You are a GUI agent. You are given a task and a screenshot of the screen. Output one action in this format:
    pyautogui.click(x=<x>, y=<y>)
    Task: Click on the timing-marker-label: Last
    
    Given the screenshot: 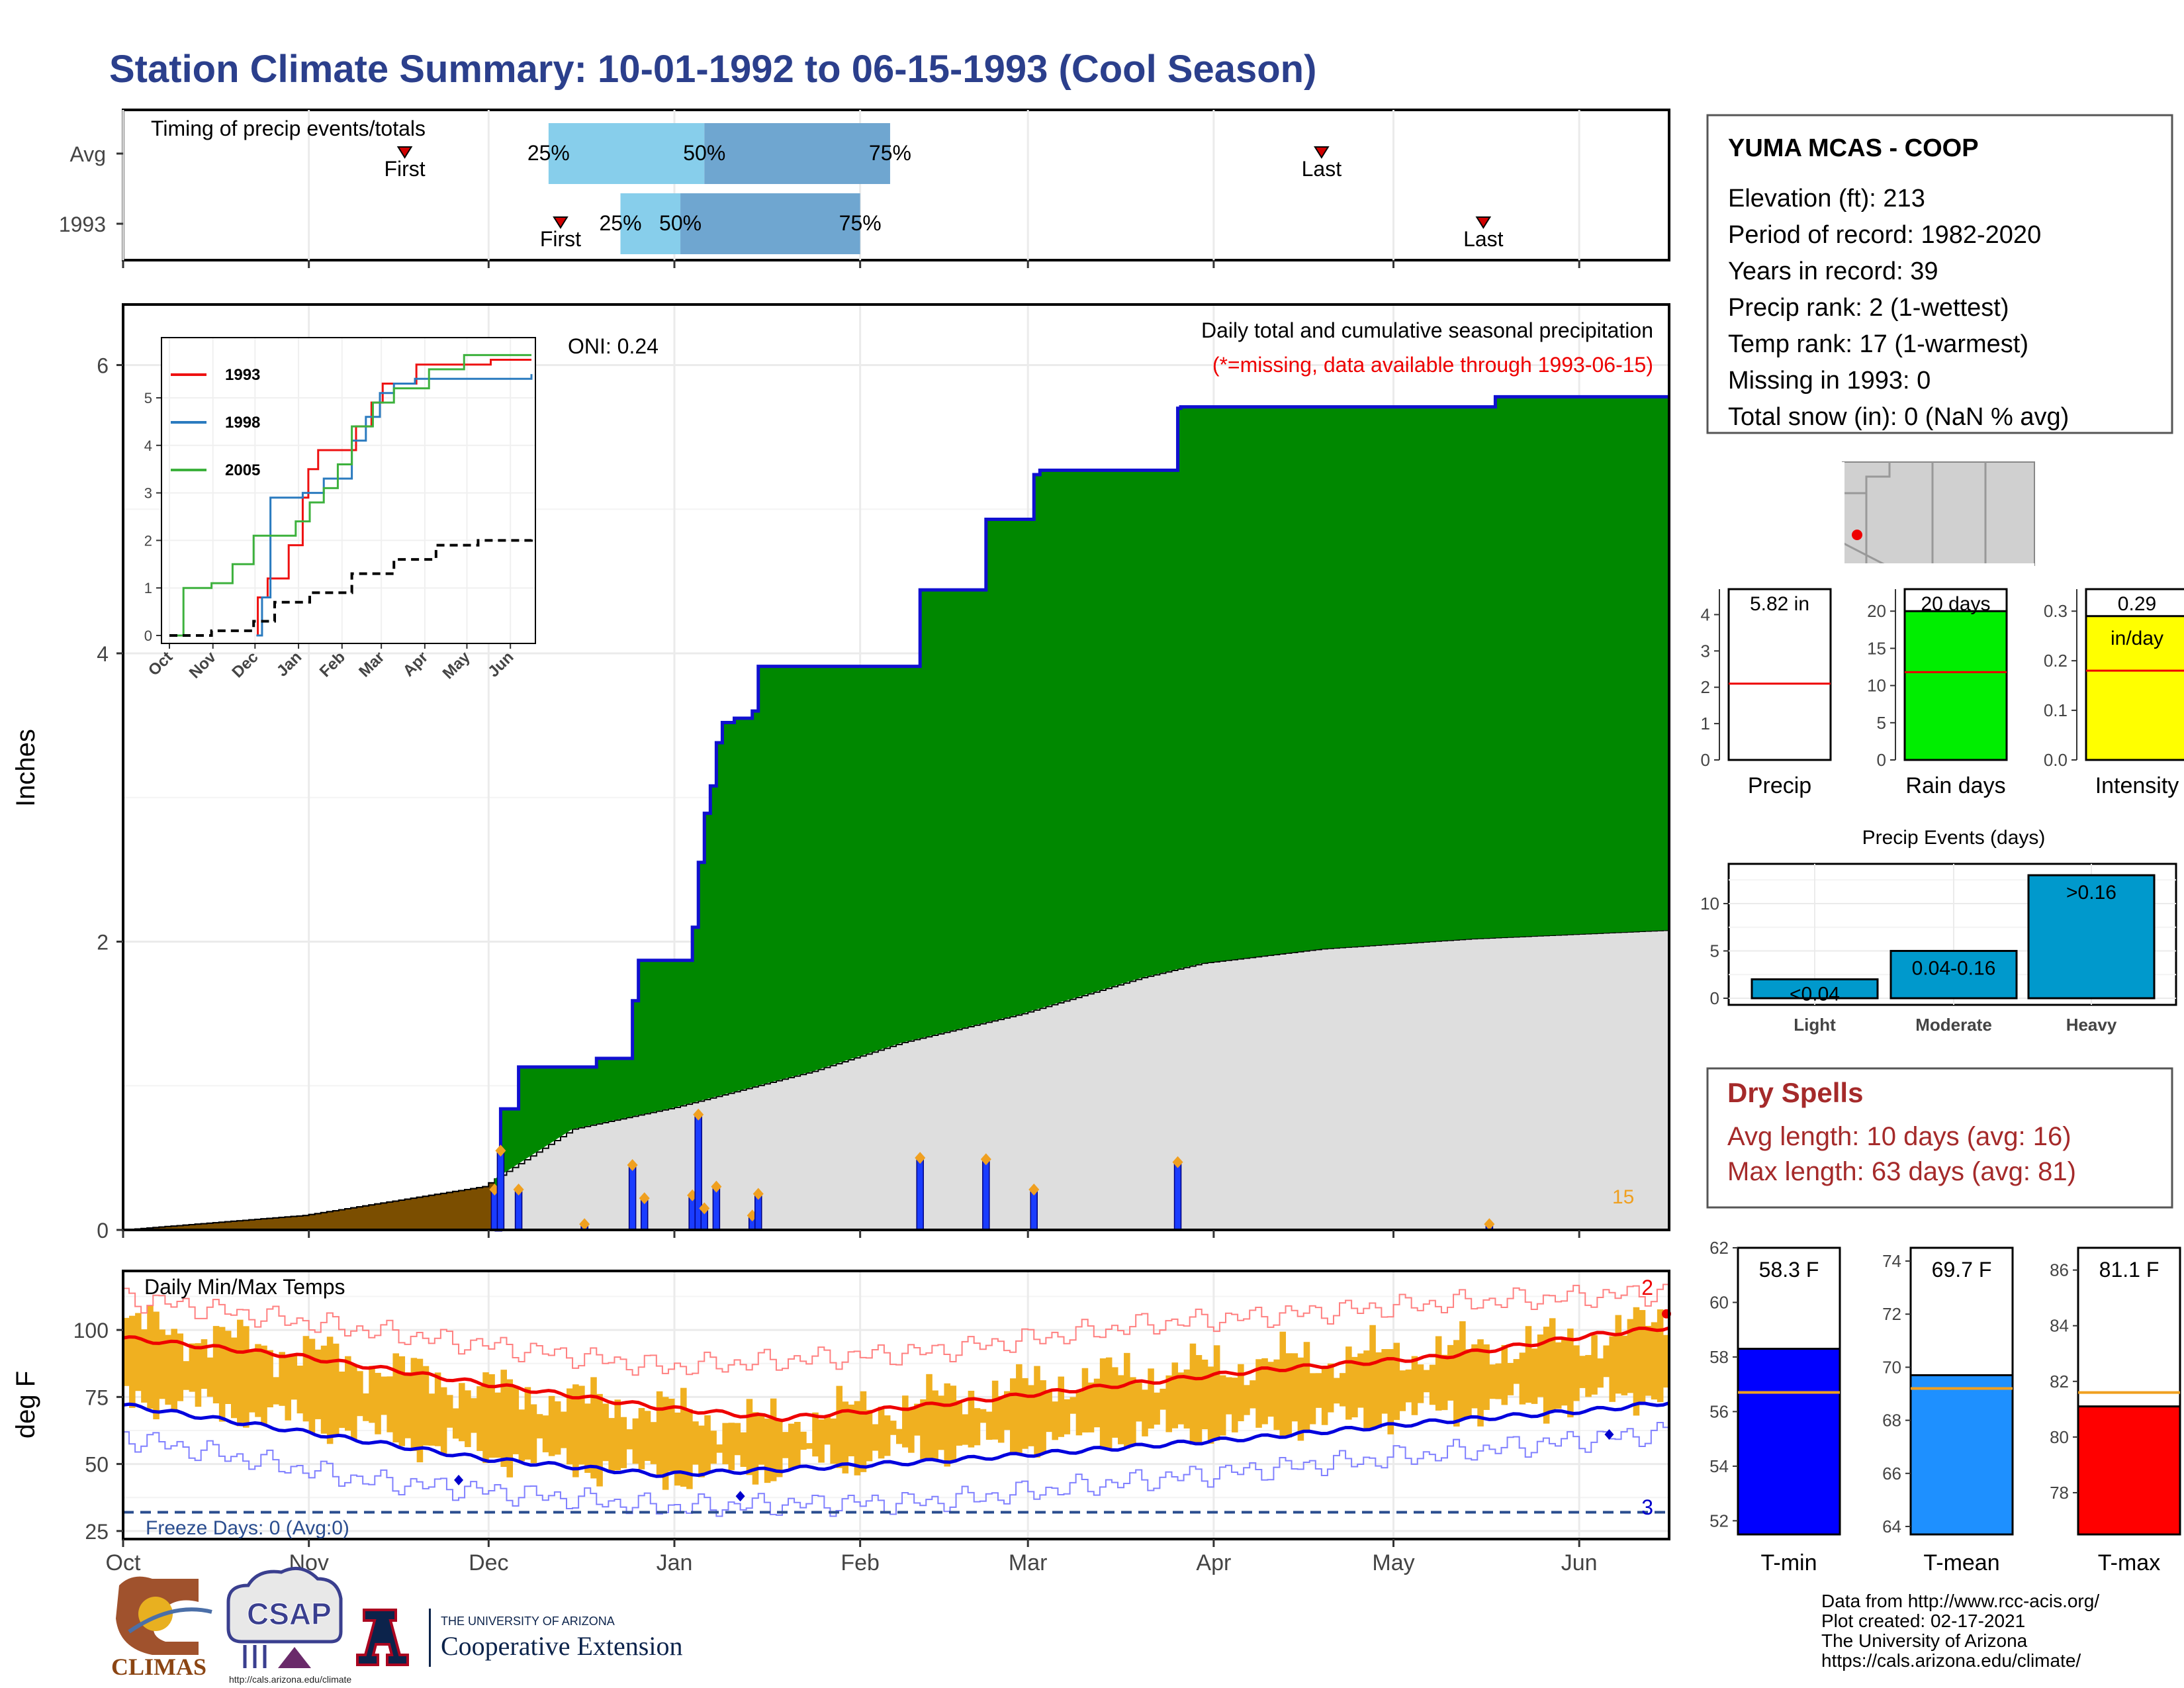 What is the action you would take?
    pyautogui.click(x=1322, y=169)
    